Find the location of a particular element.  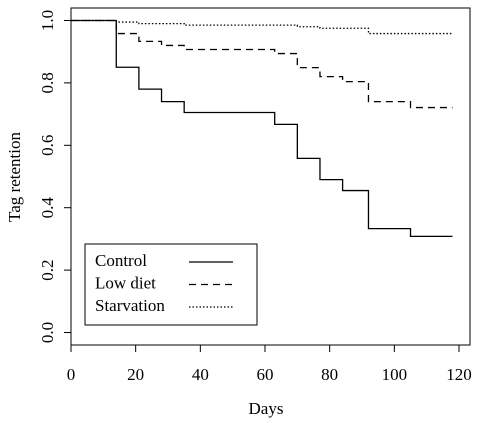

y-tick-label: 1.0 is located at coordinates (47, 20).